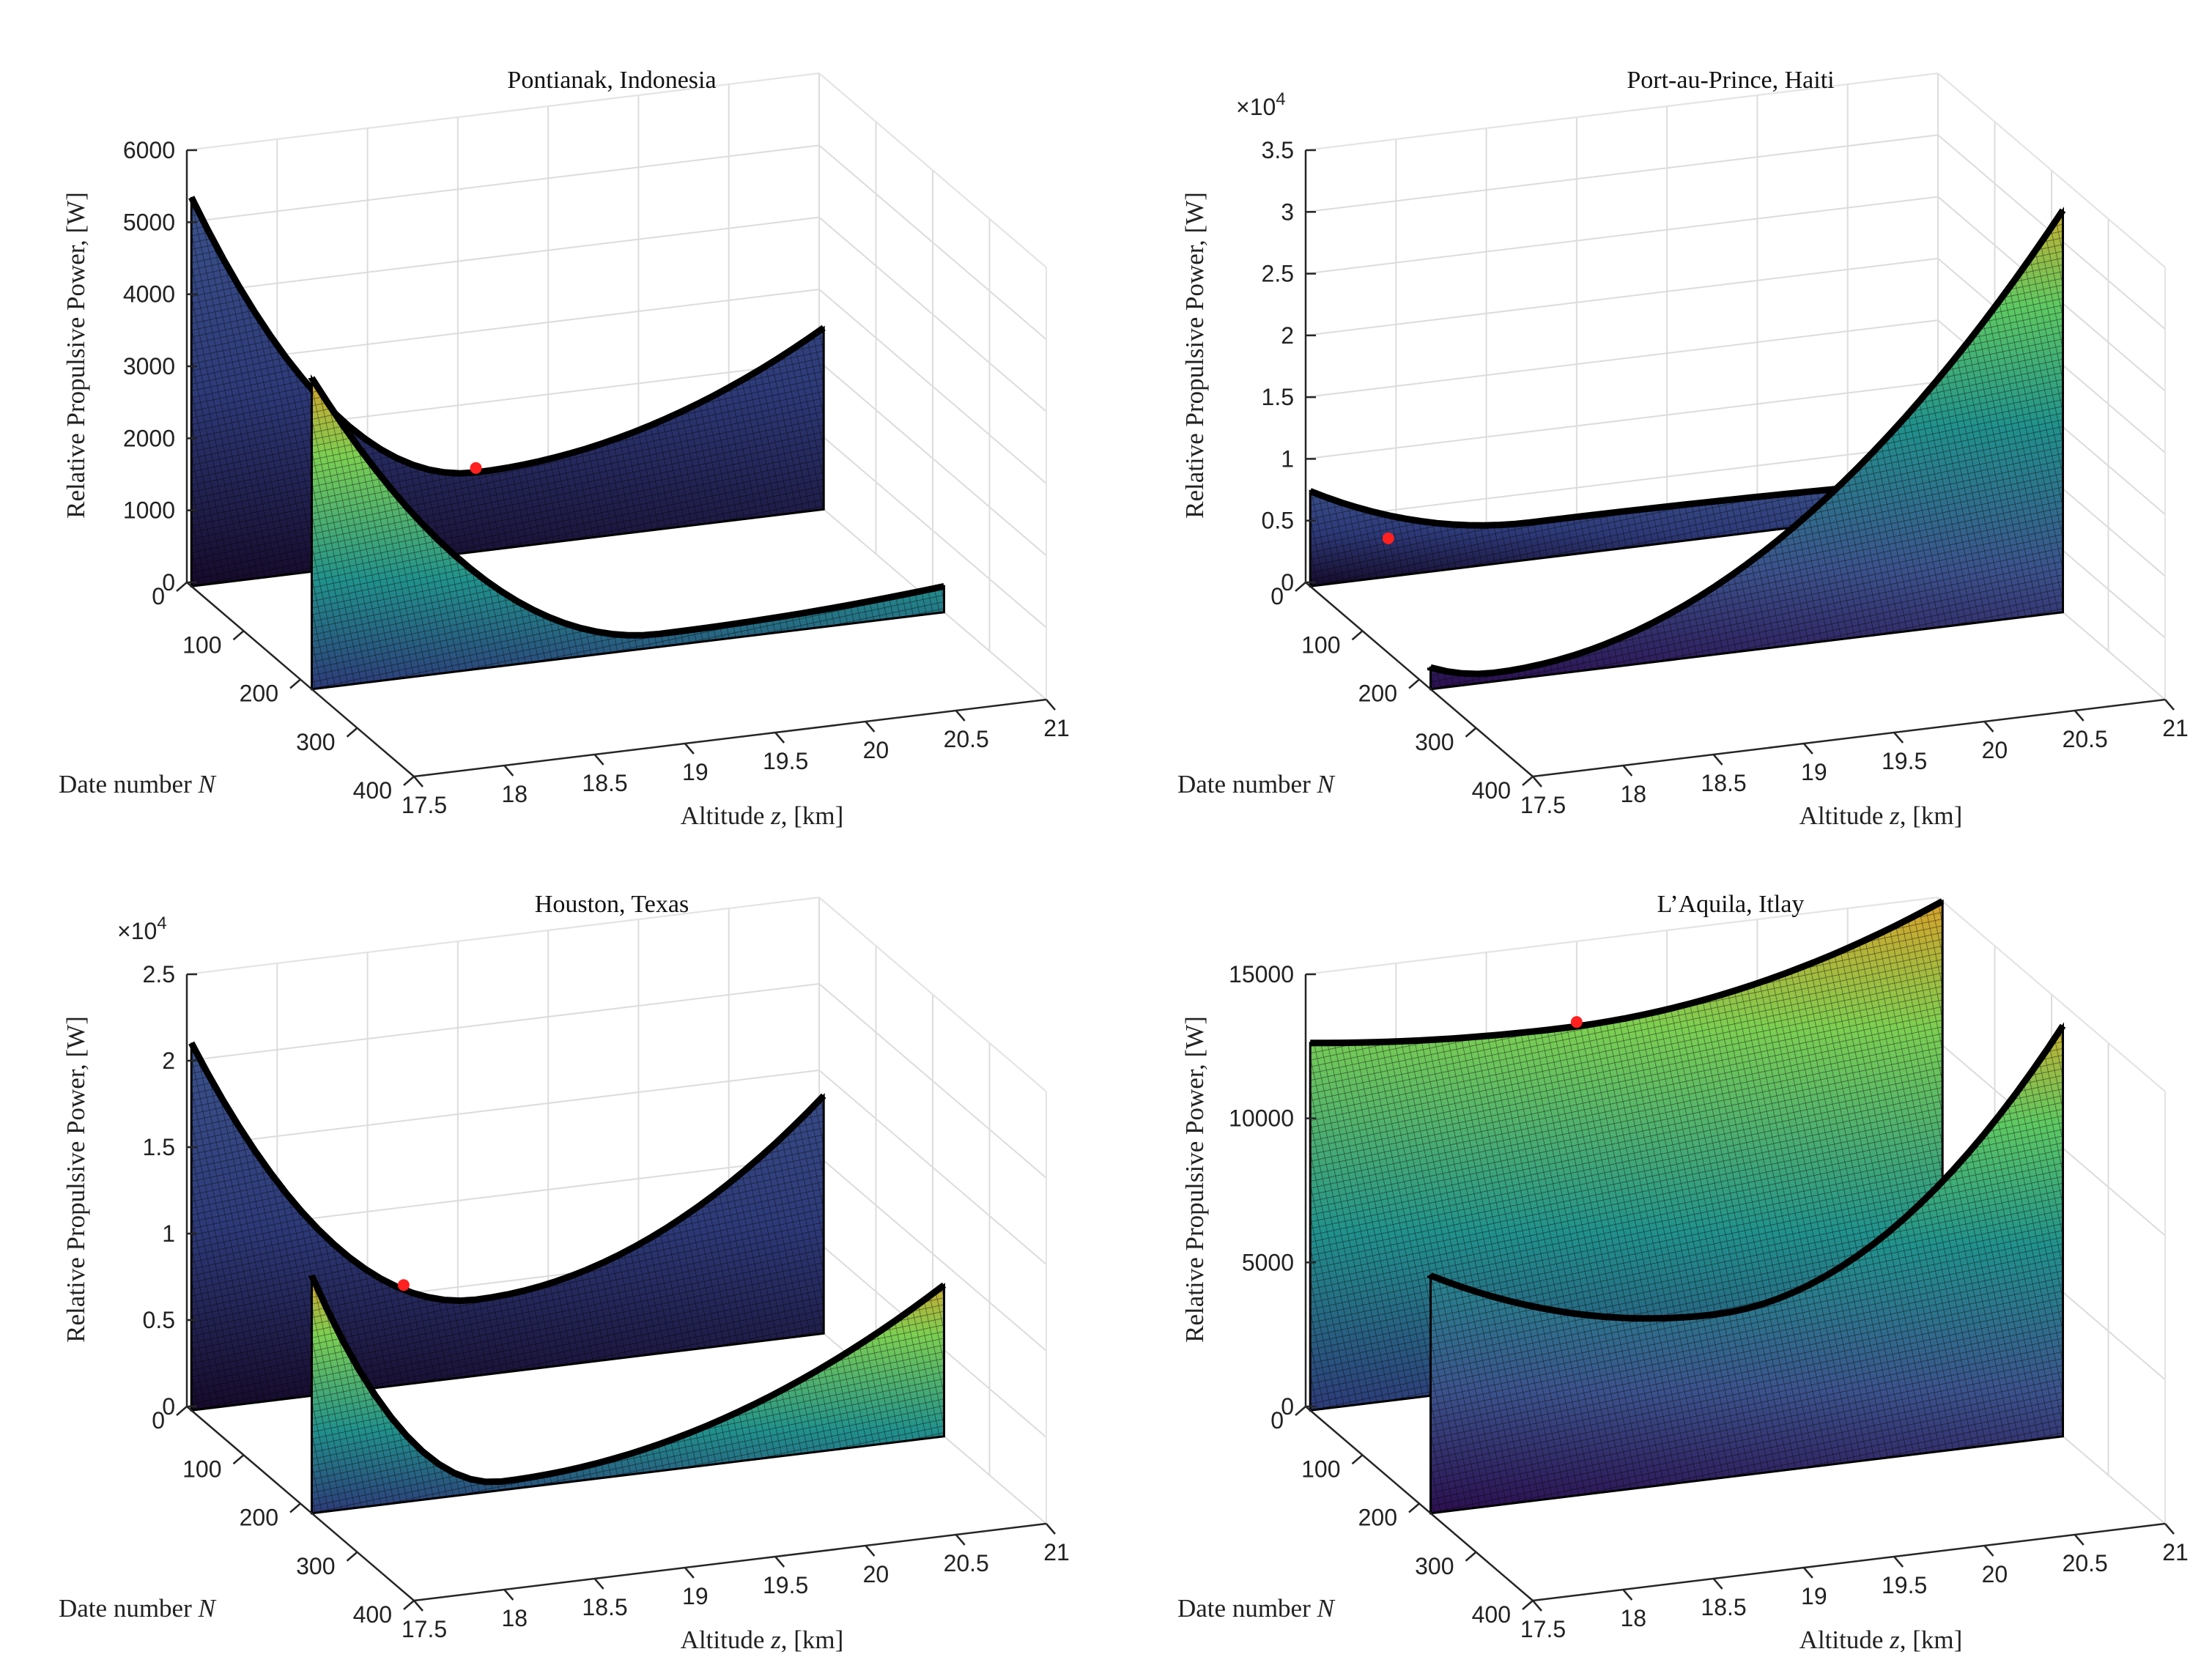  I want to click on surface-laquila, so click(1687, 1206).